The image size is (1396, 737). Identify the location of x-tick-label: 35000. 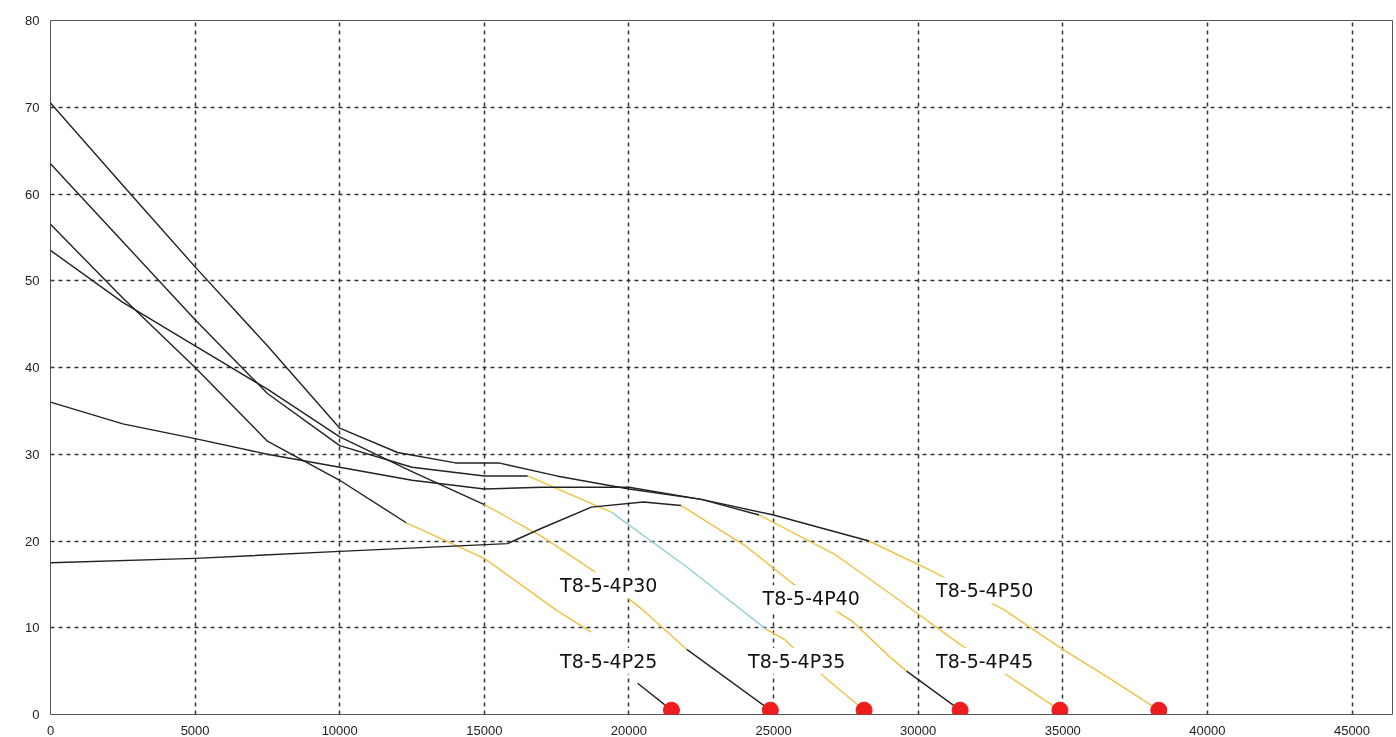
(1062, 729).